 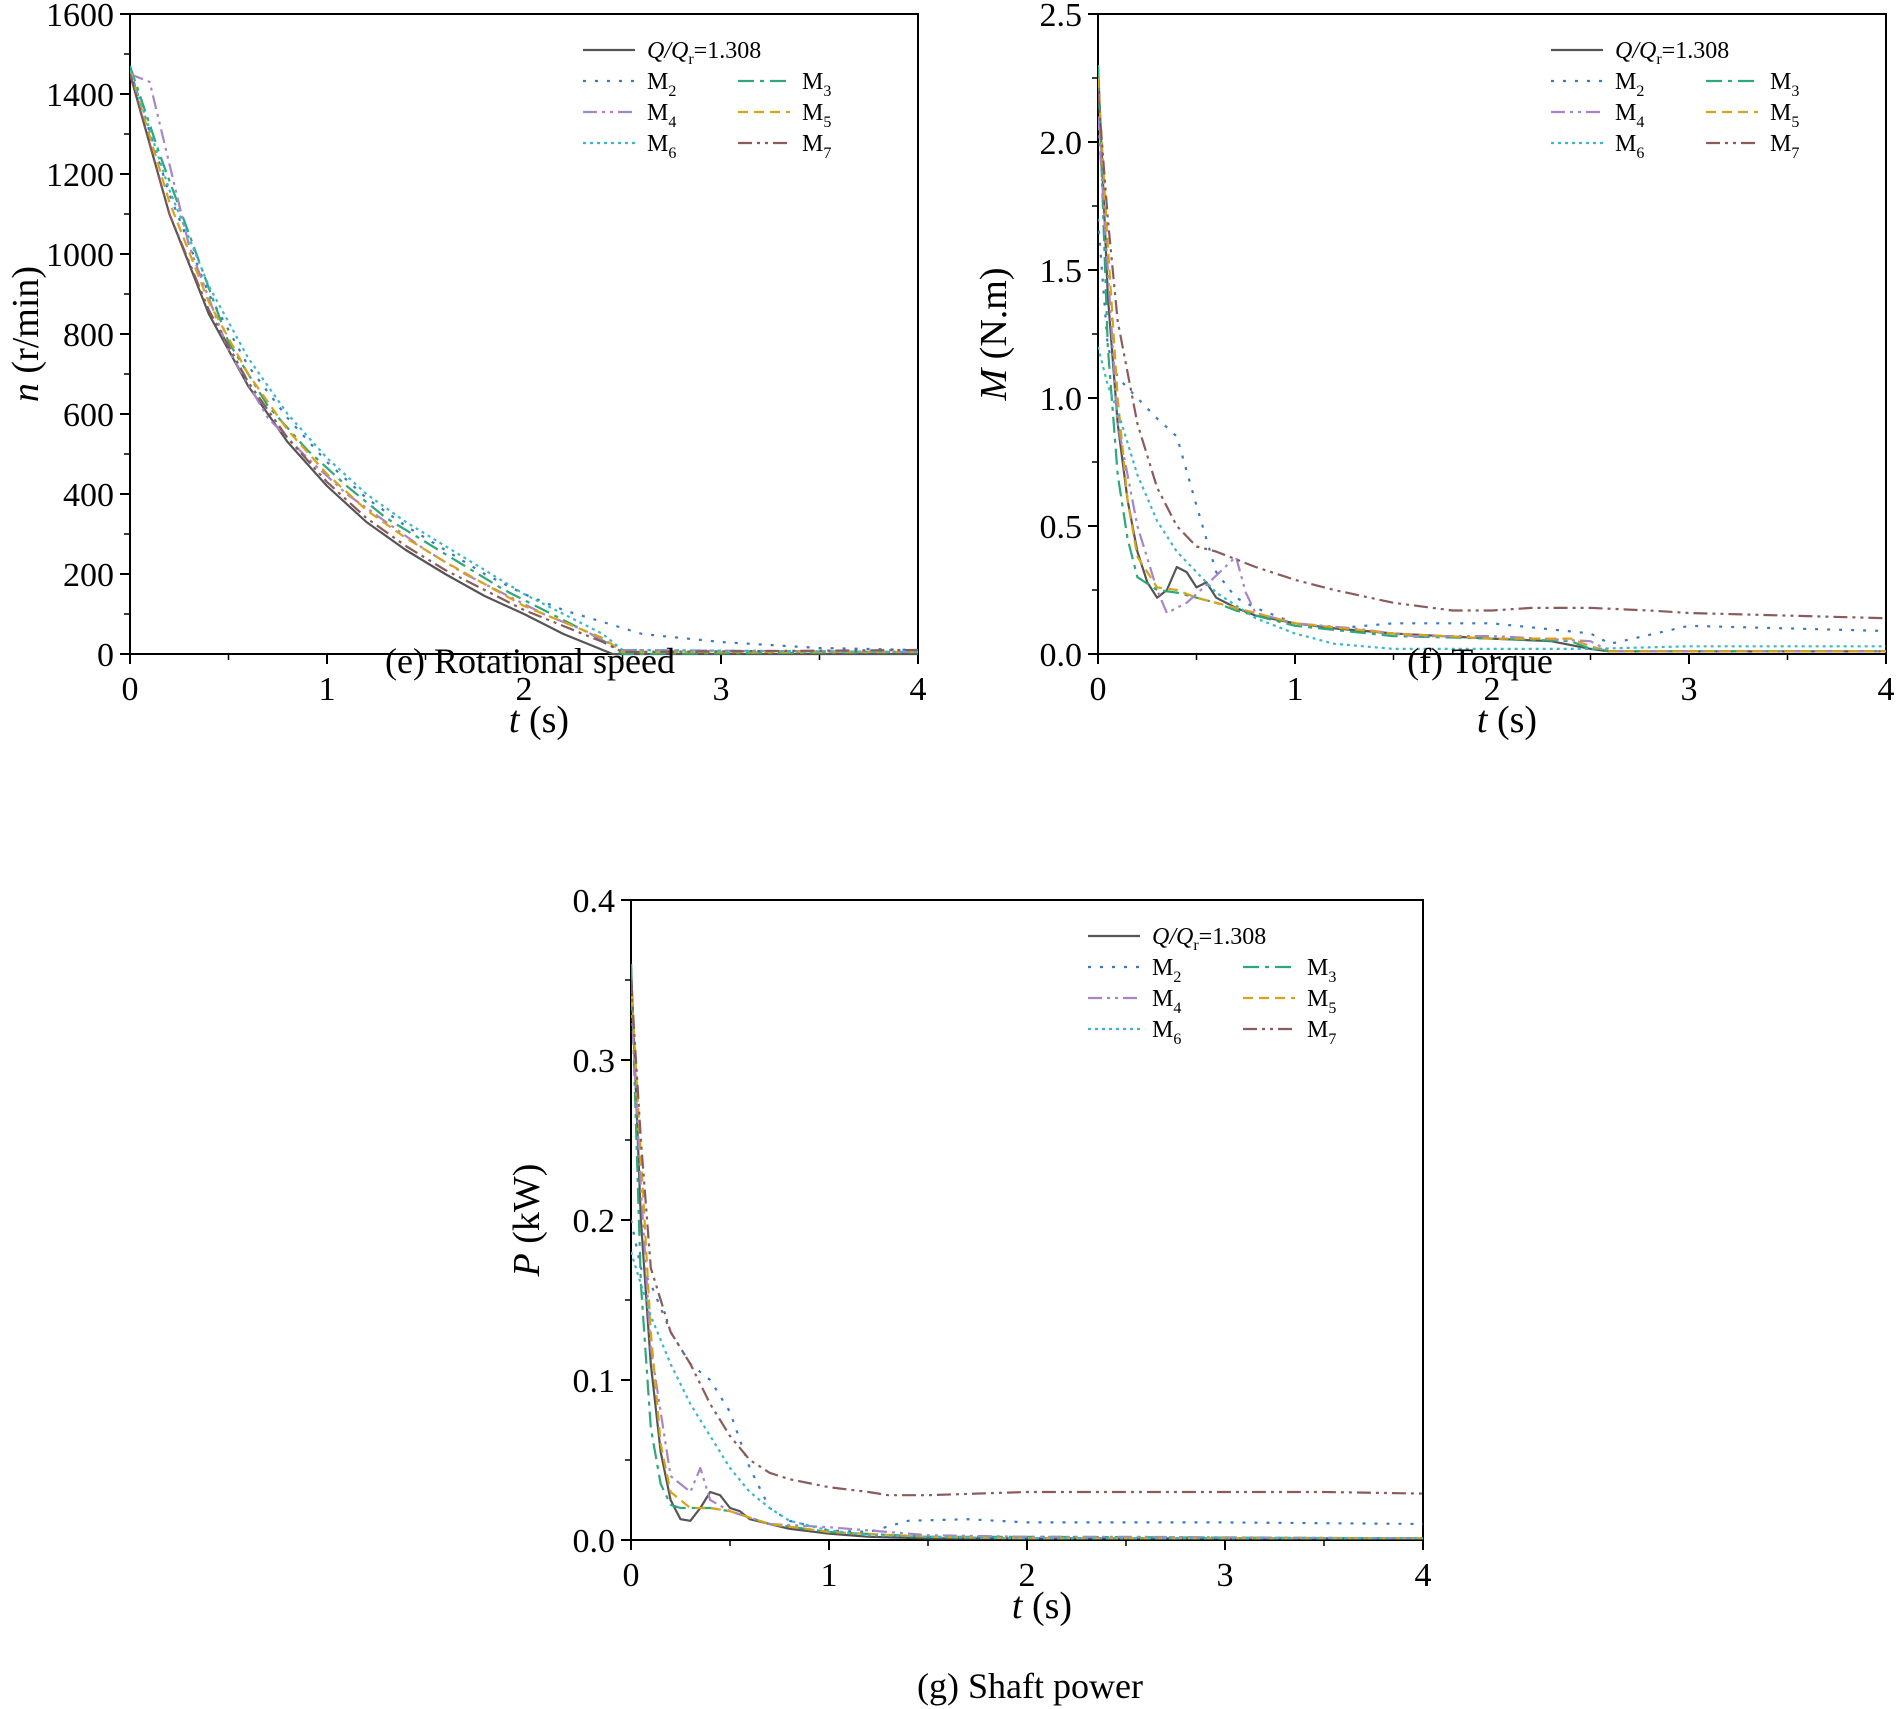 I want to click on y-axis-title: M (N.m), so click(x=994, y=335).